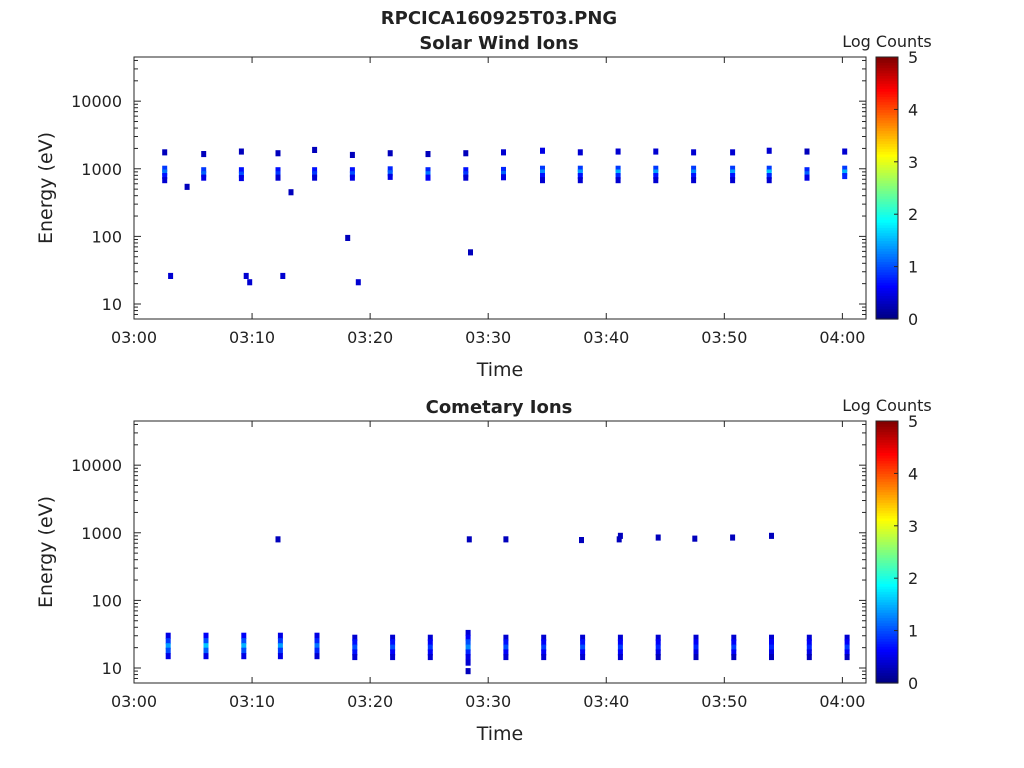 The width and height of the screenshot is (1024, 768). Describe the element at coordinates (370, 337) in the screenshot. I see `x-tick-label: 03:20` at that location.